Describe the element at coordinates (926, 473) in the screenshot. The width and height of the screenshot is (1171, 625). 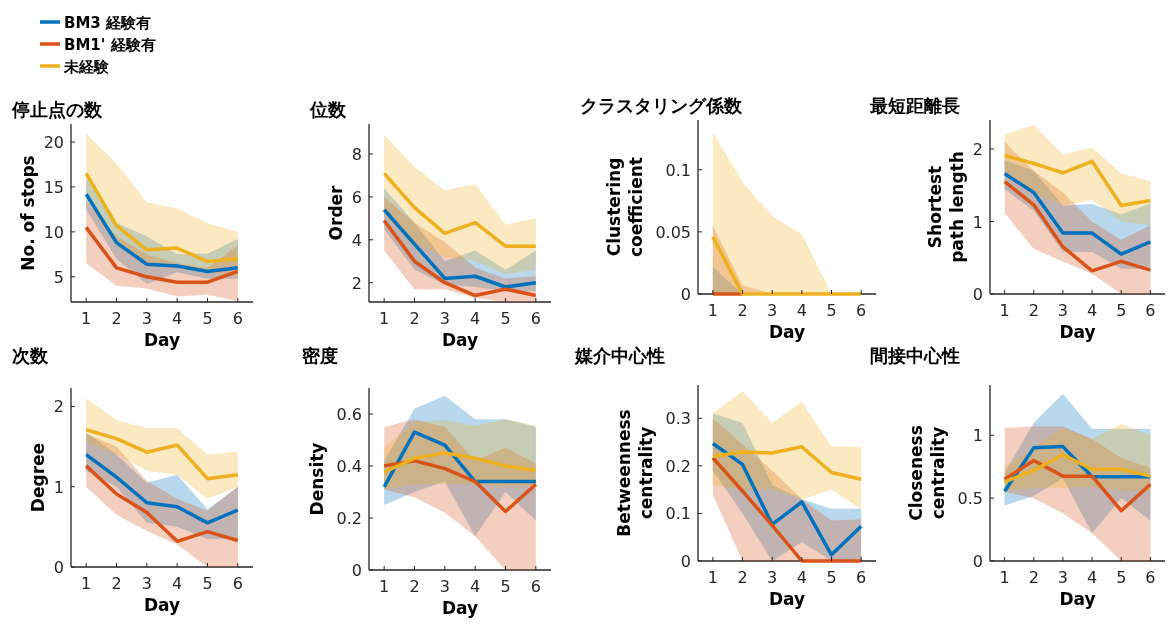
I see `y-axis-title: Closeness centrality` at that location.